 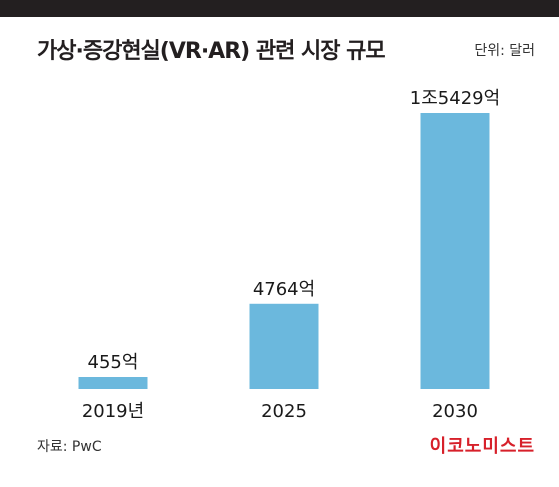 What do you see at coordinates (482, 446) in the screenshot?
I see `brand-logo: 이코노미스트` at bounding box center [482, 446].